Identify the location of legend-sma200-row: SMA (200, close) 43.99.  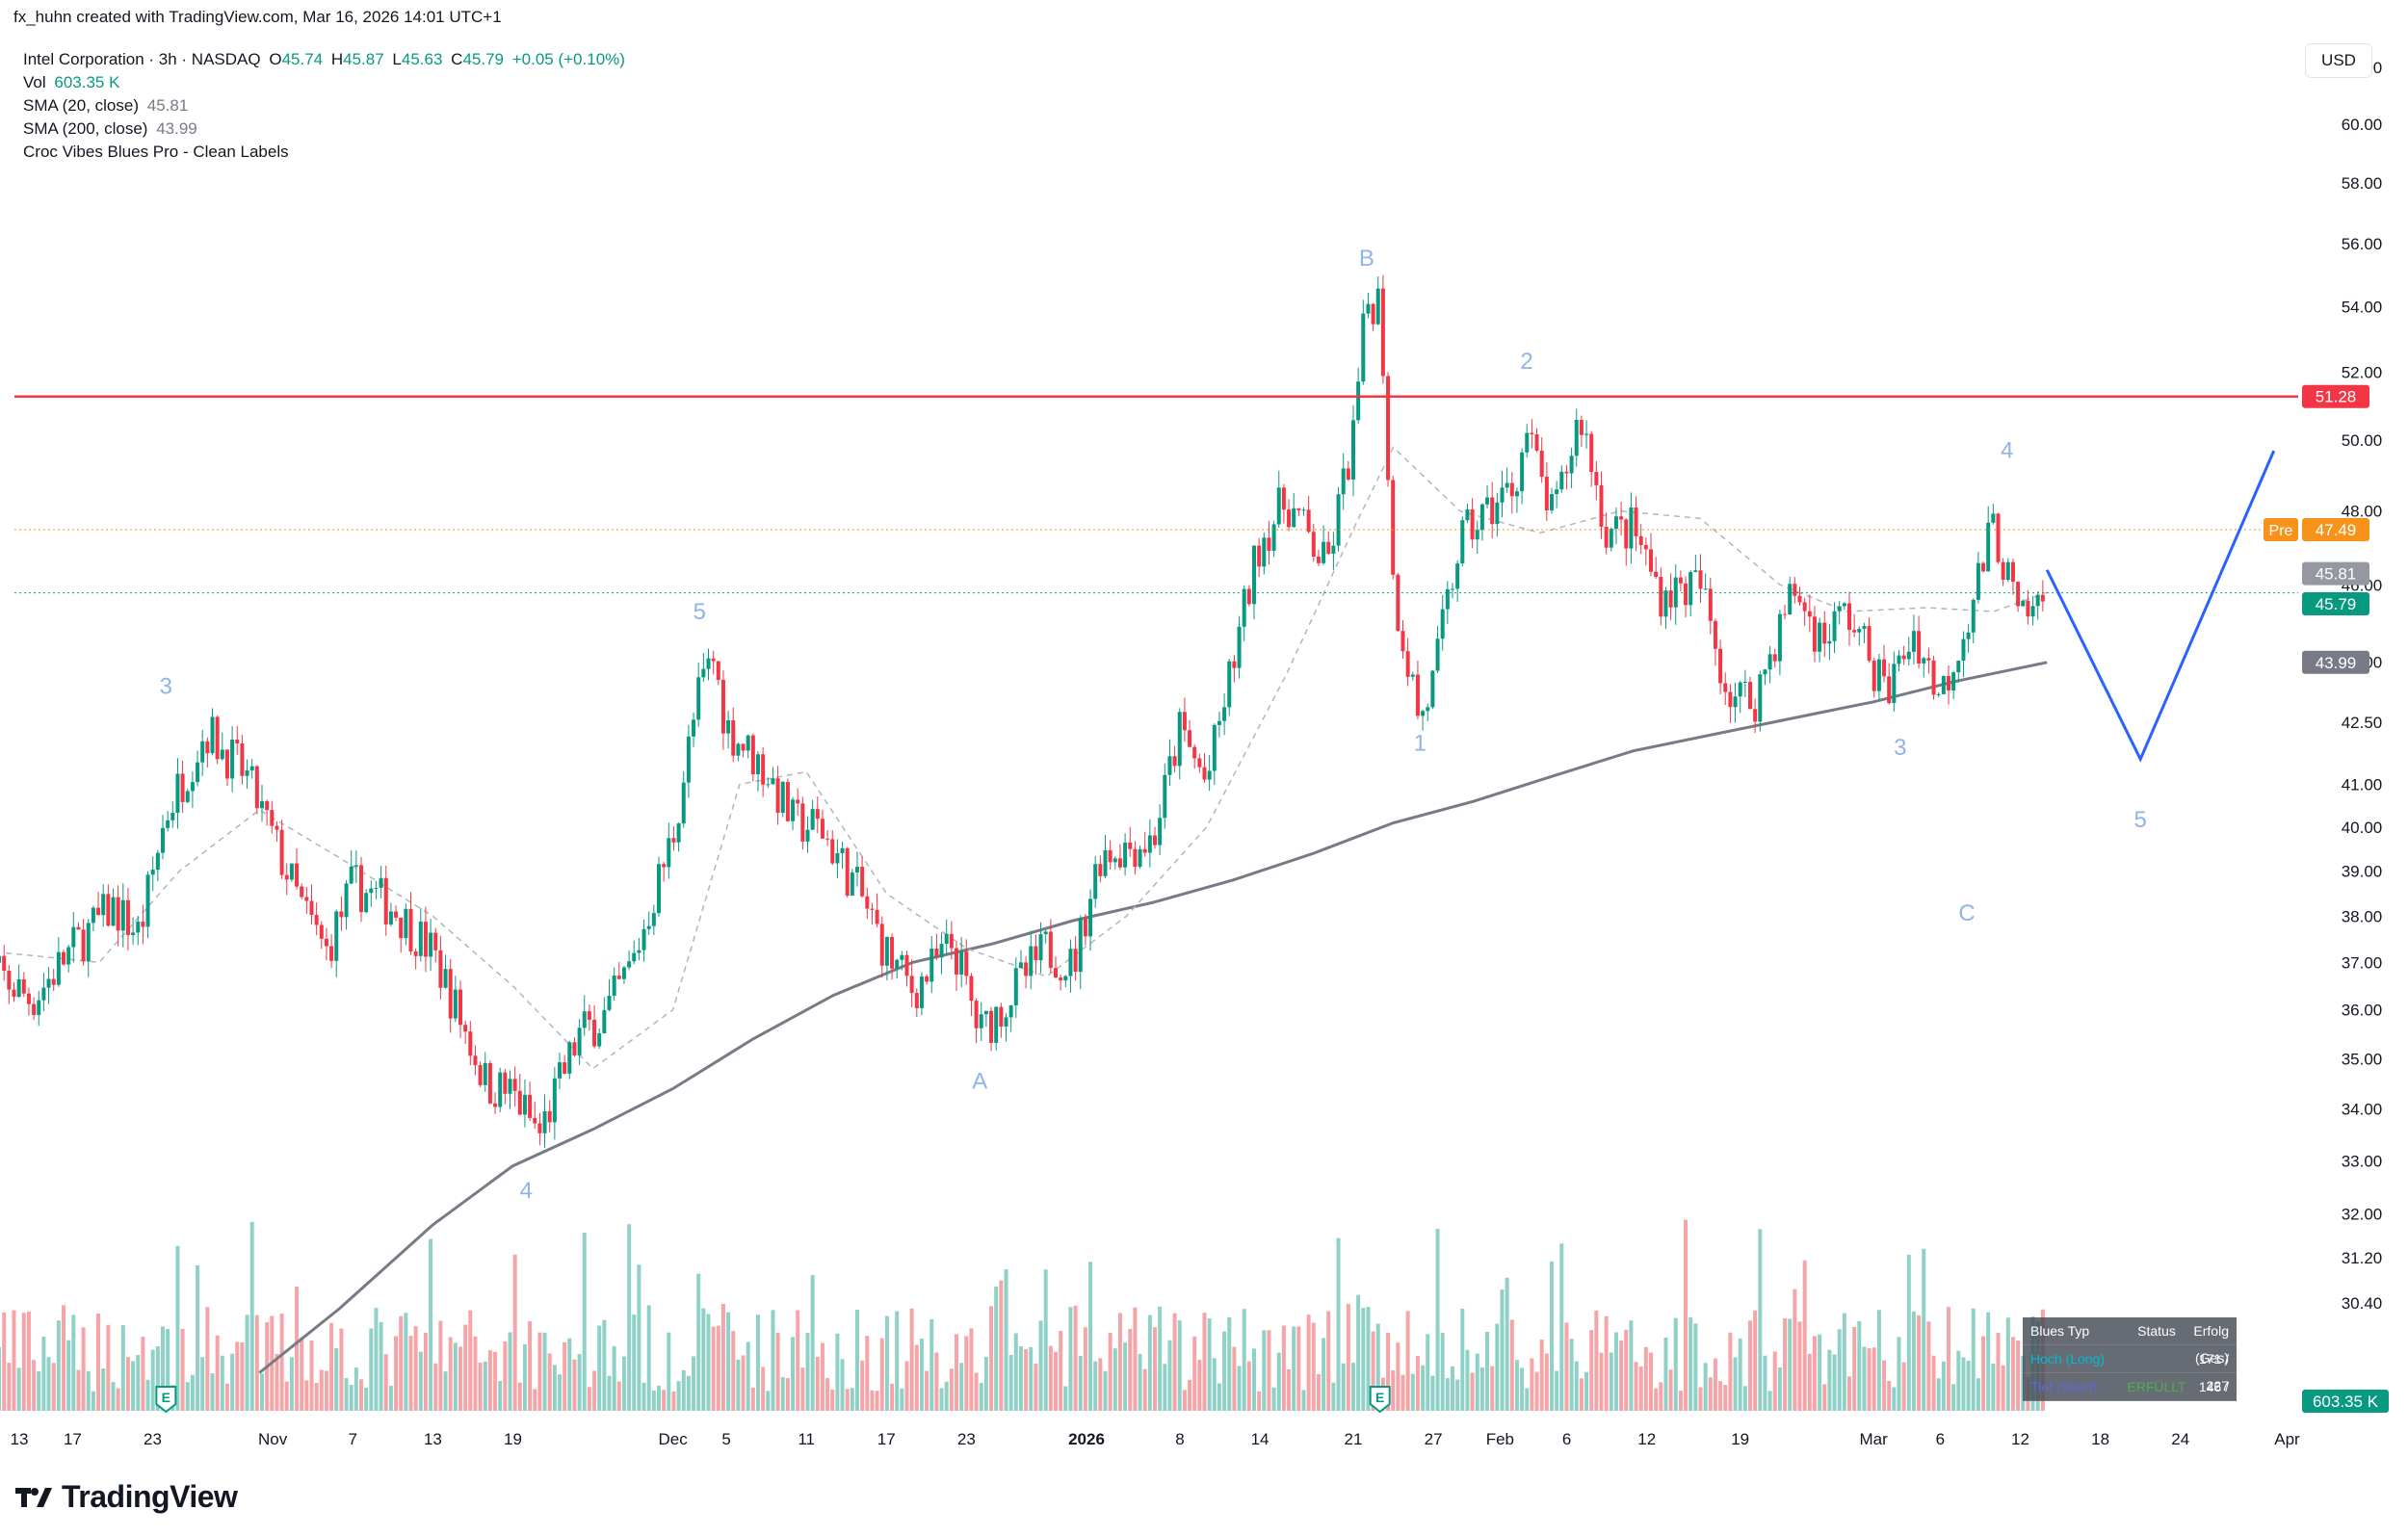
(110, 129).